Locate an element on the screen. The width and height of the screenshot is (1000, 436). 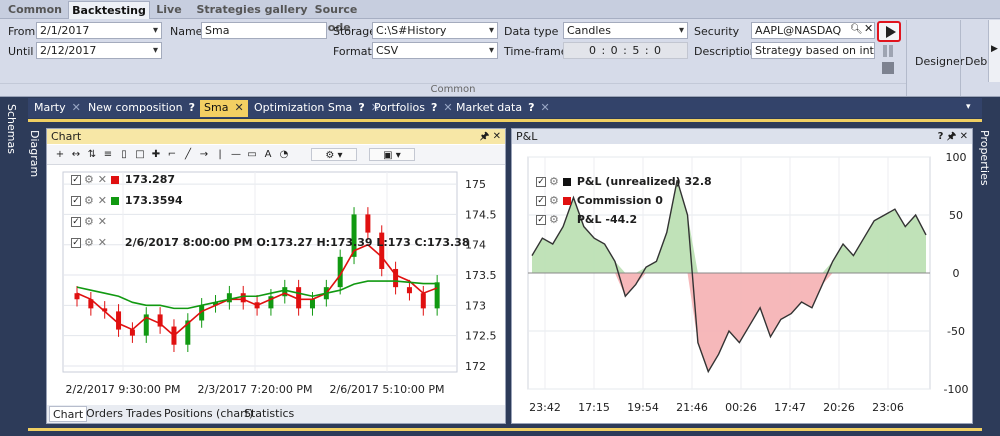
text-tool-icon: A is located at coordinates (268, 154).